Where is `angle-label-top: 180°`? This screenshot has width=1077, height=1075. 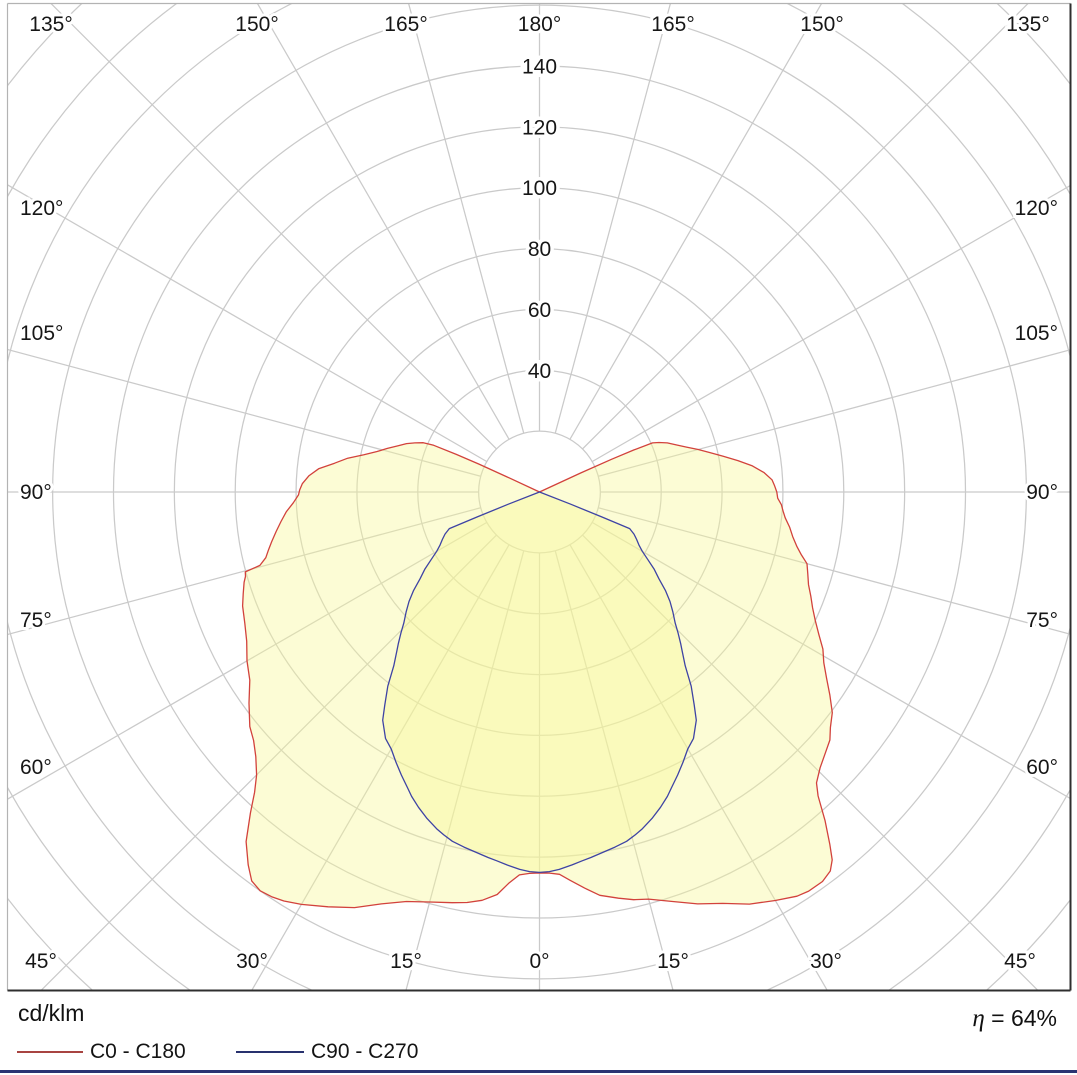
angle-label-top: 180° is located at coordinates (539, 24).